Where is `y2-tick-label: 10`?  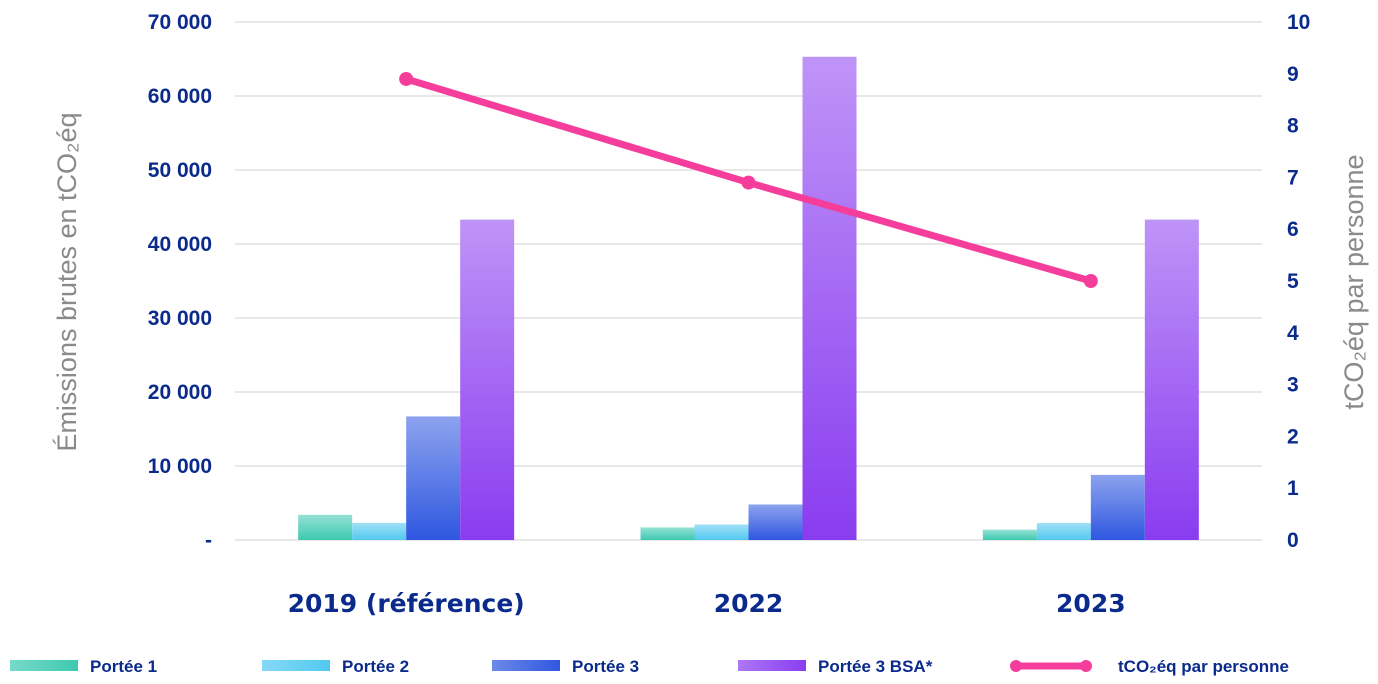
y2-tick-label: 10 is located at coordinates (1298, 22).